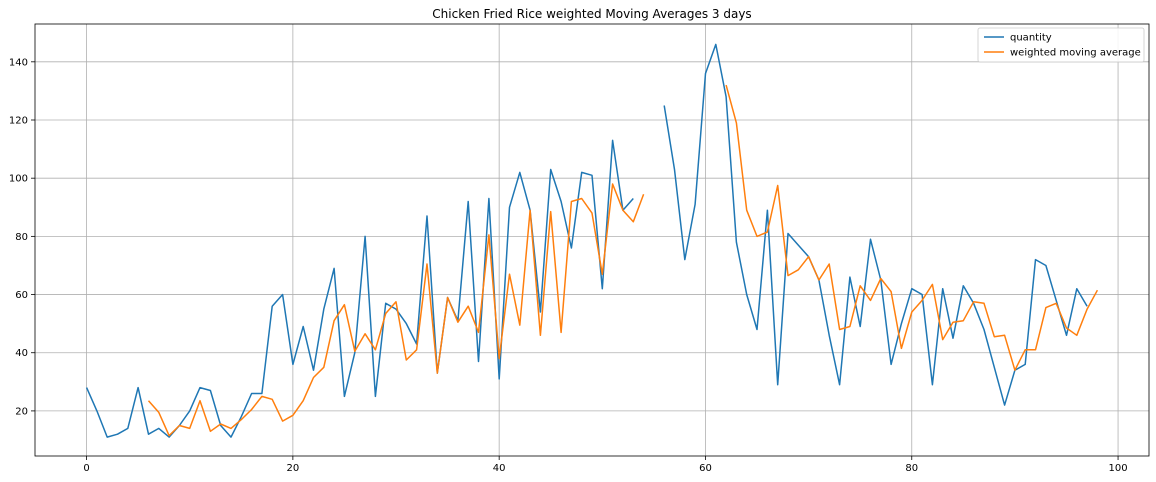 This screenshot has width=1156, height=482. Describe the element at coordinates (911, 468) in the screenshot. I see `x-tick-label: 80` at that location.